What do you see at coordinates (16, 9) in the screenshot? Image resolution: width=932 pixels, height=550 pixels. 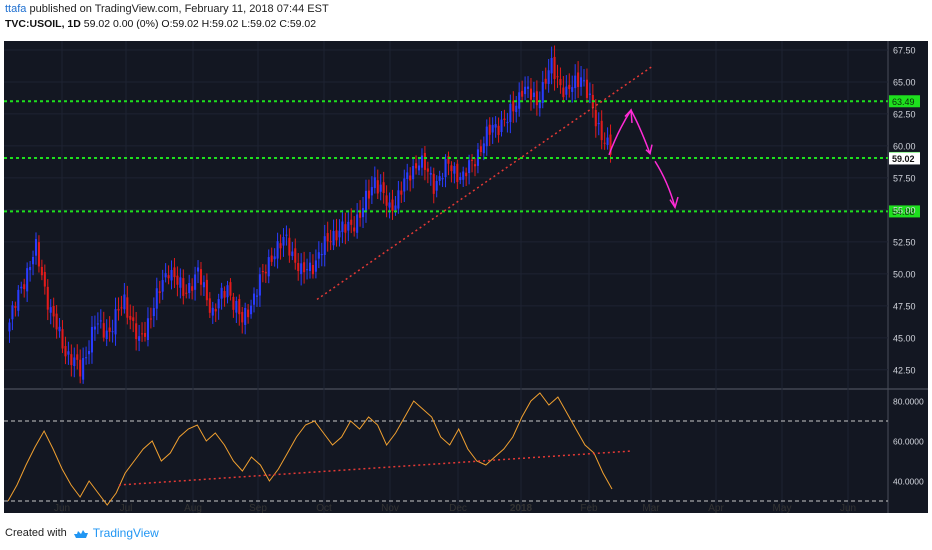 I see `author-link: ttafa` at bounding box center [16, 9].